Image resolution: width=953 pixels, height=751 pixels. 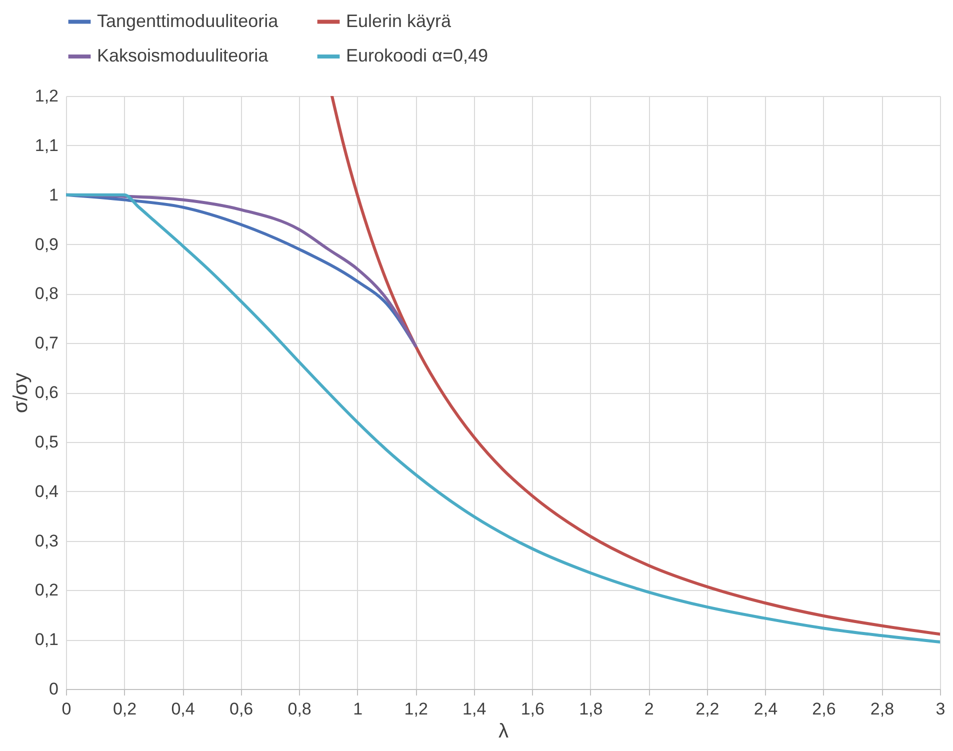 I want to click on y-tick-label: 0,7, so click(x=46, y=343).